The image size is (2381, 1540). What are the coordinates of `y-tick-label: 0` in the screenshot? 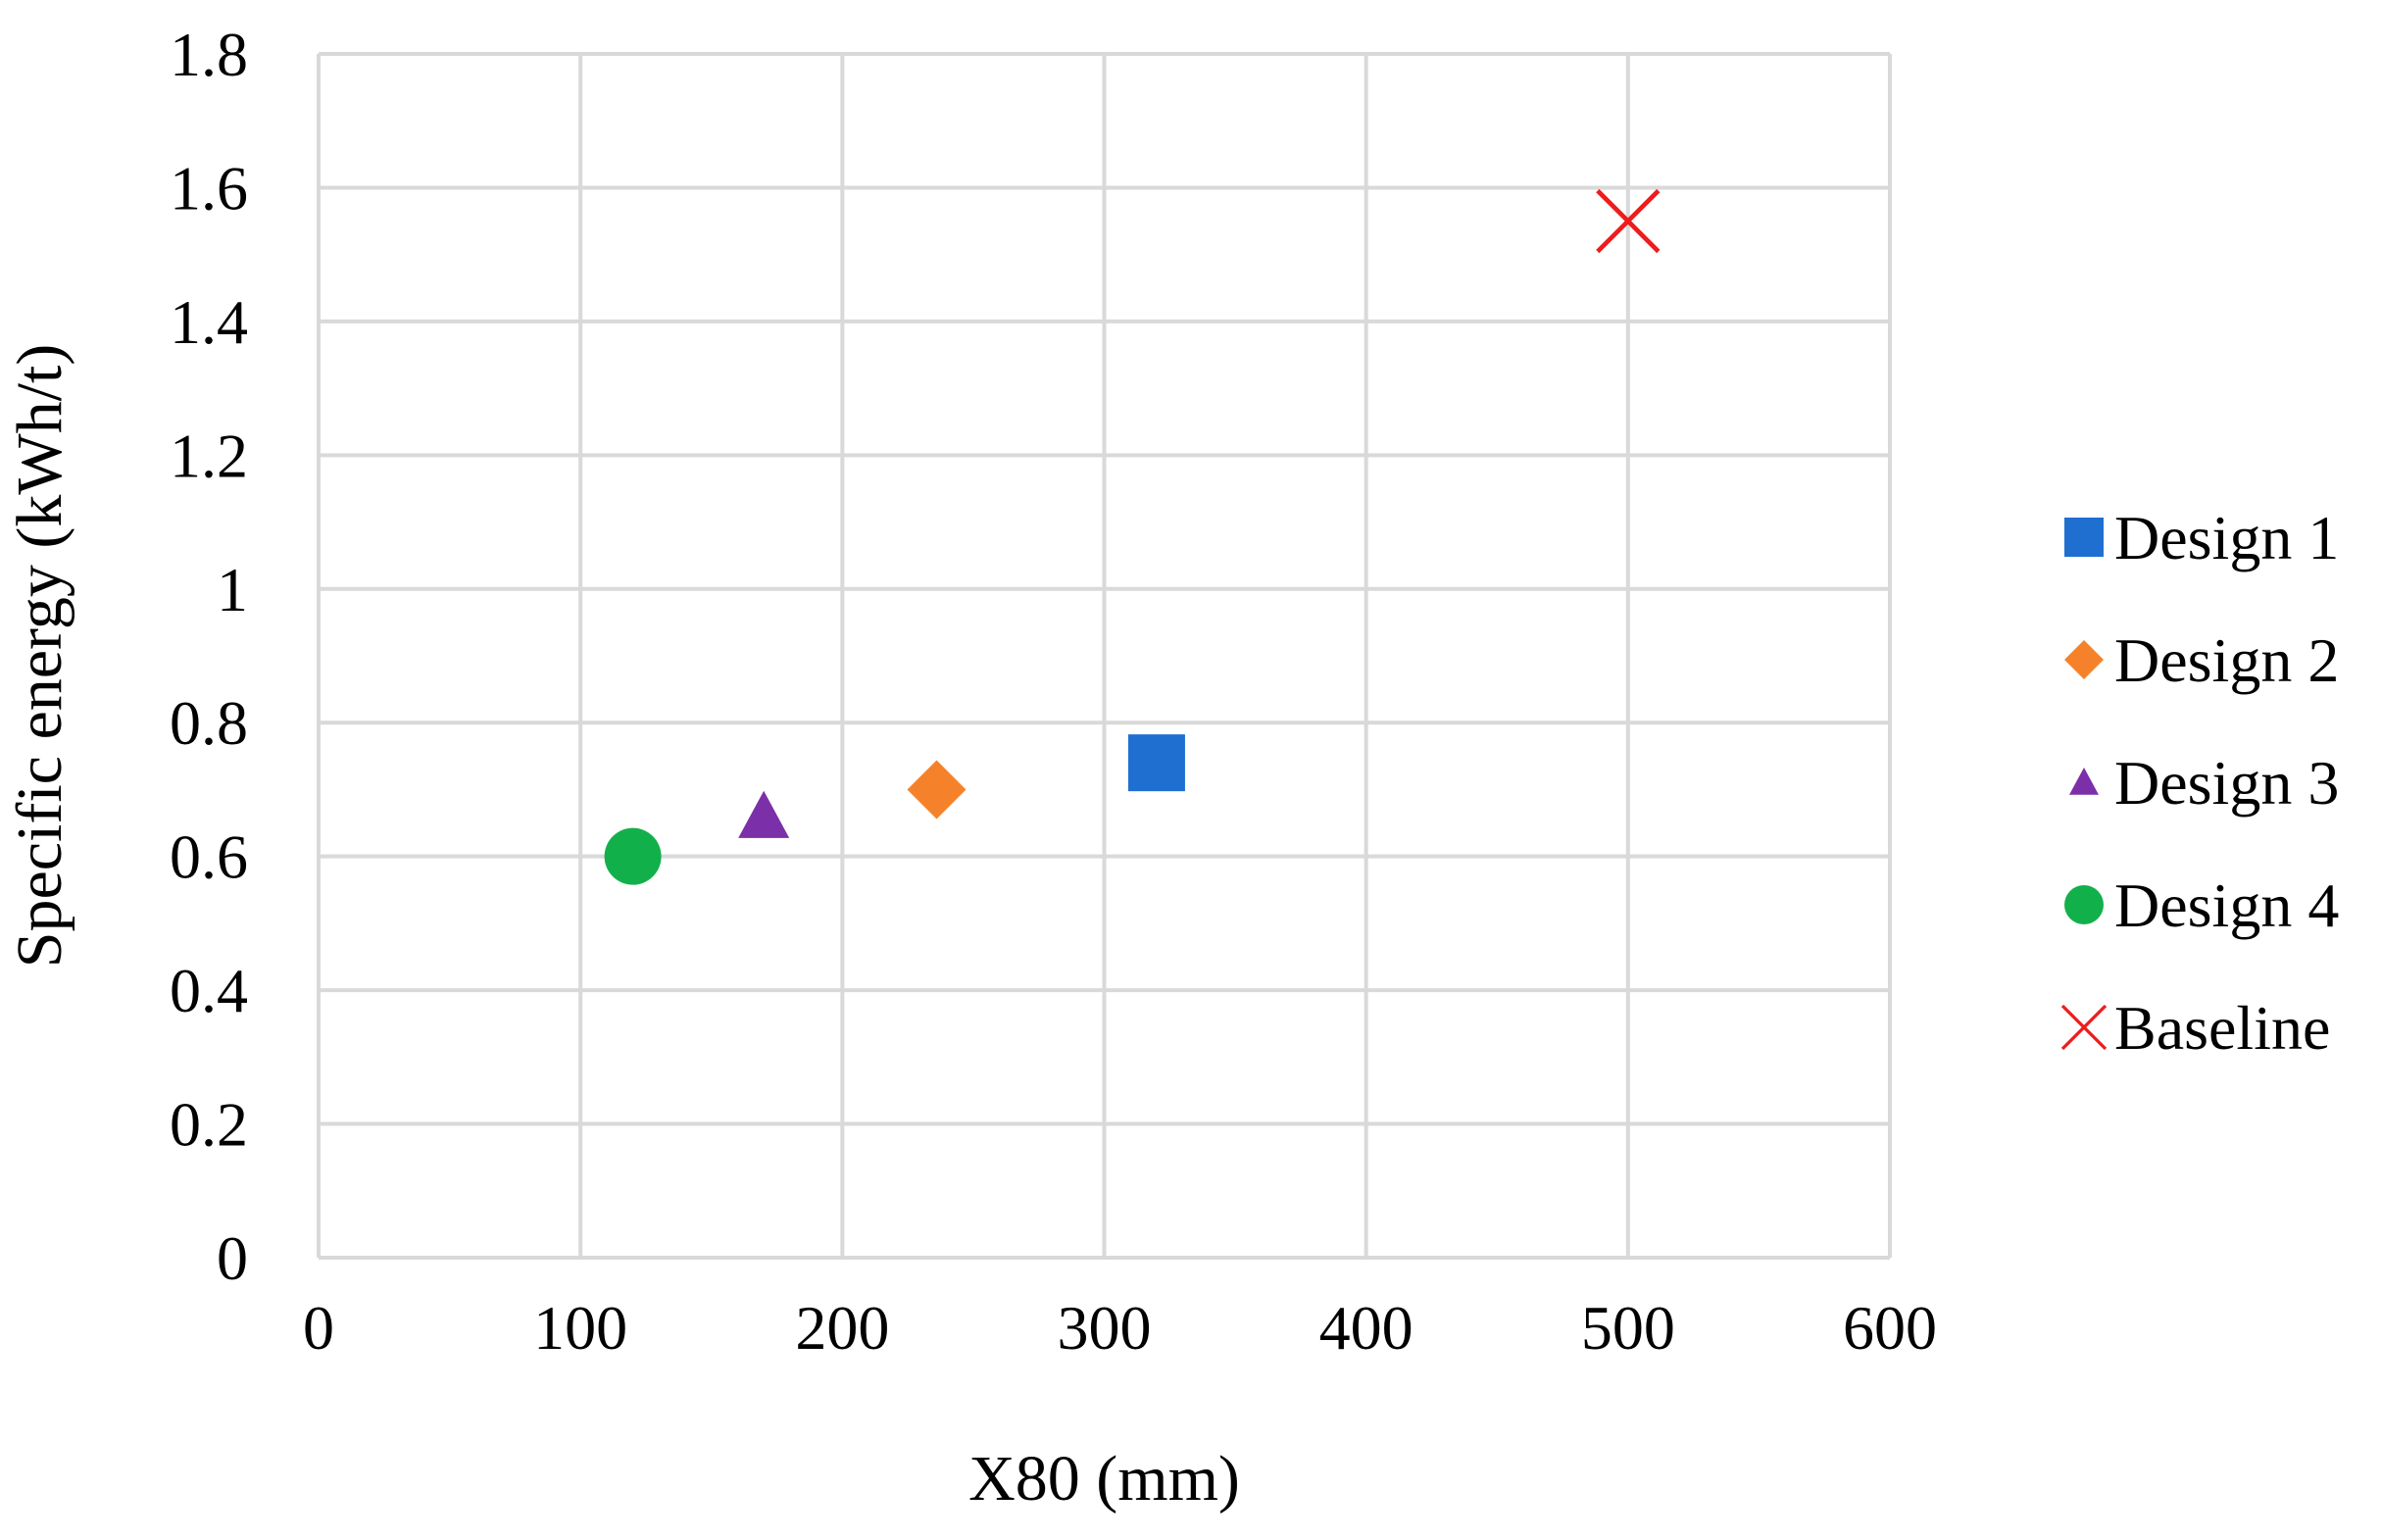 It's located at (232, 1258).